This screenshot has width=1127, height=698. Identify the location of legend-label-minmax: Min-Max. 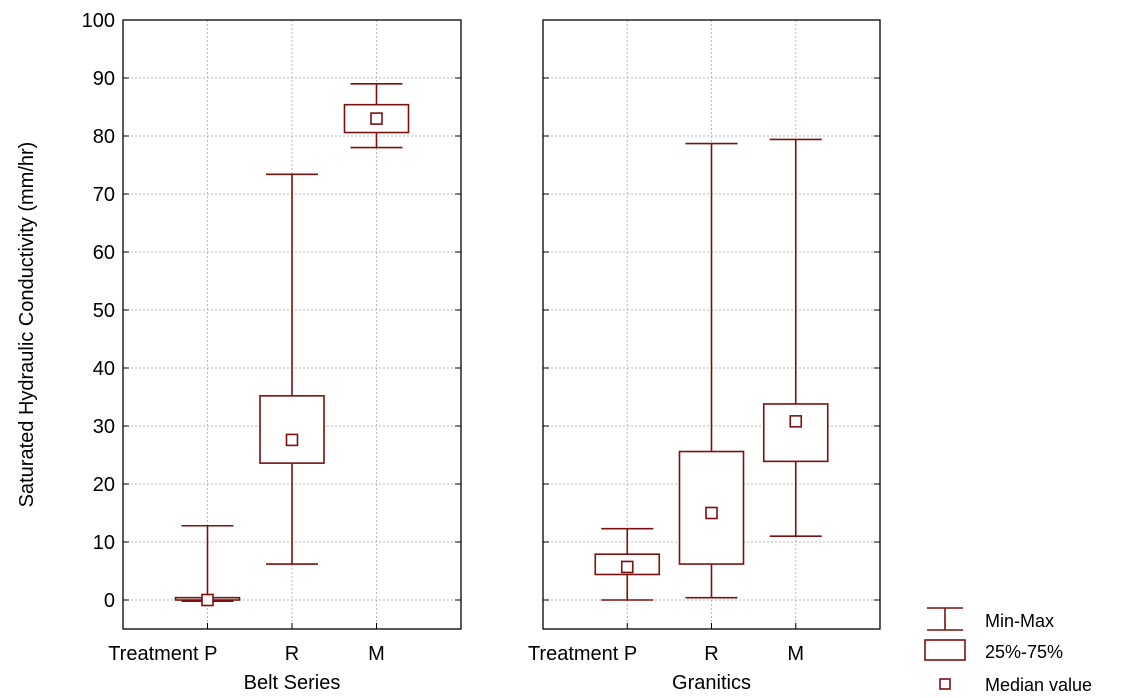
(1019, 621).